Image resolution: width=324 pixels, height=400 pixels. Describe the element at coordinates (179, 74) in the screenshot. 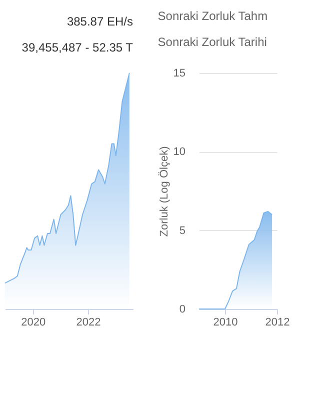

I see `y-tick-label: 15` at that location.